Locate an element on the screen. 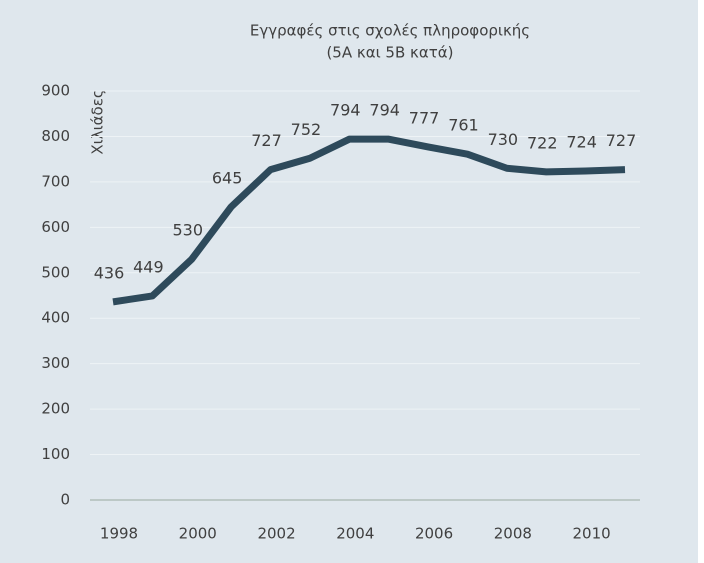 Image resolution: width=704 pixels, height=563 pixels. x-tick-label: 2010 is located at coordinates (592, 534).